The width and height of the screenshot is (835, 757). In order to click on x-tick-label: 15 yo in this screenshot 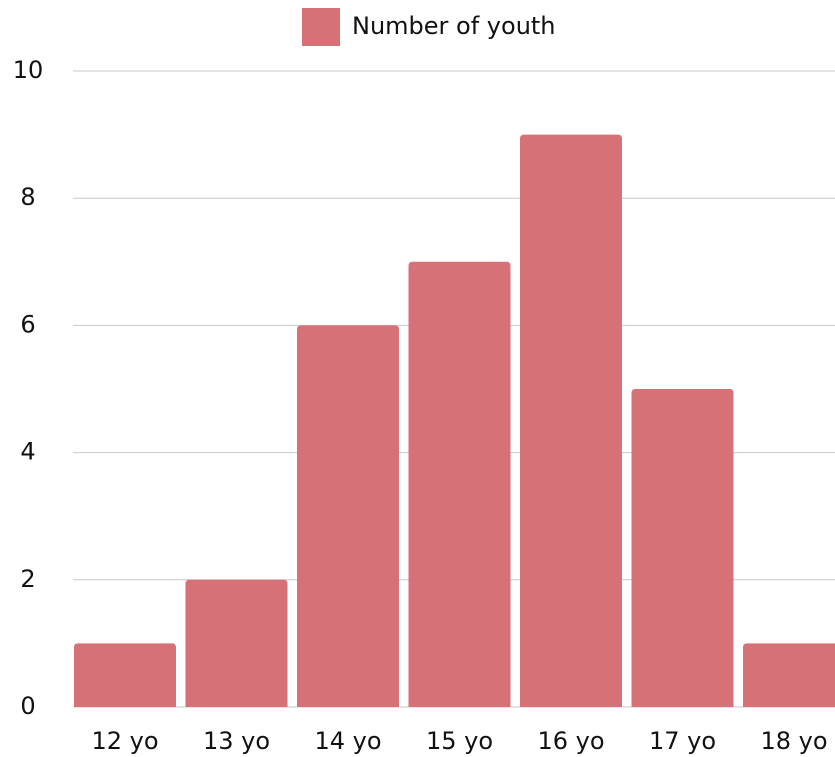, I will do `click(459, 741)`.